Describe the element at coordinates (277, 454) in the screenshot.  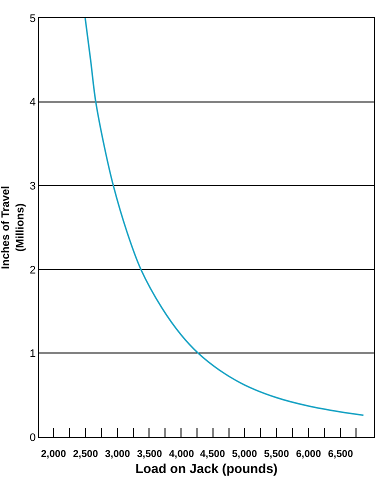
I see `x-tick-label: 5,500` at that location.